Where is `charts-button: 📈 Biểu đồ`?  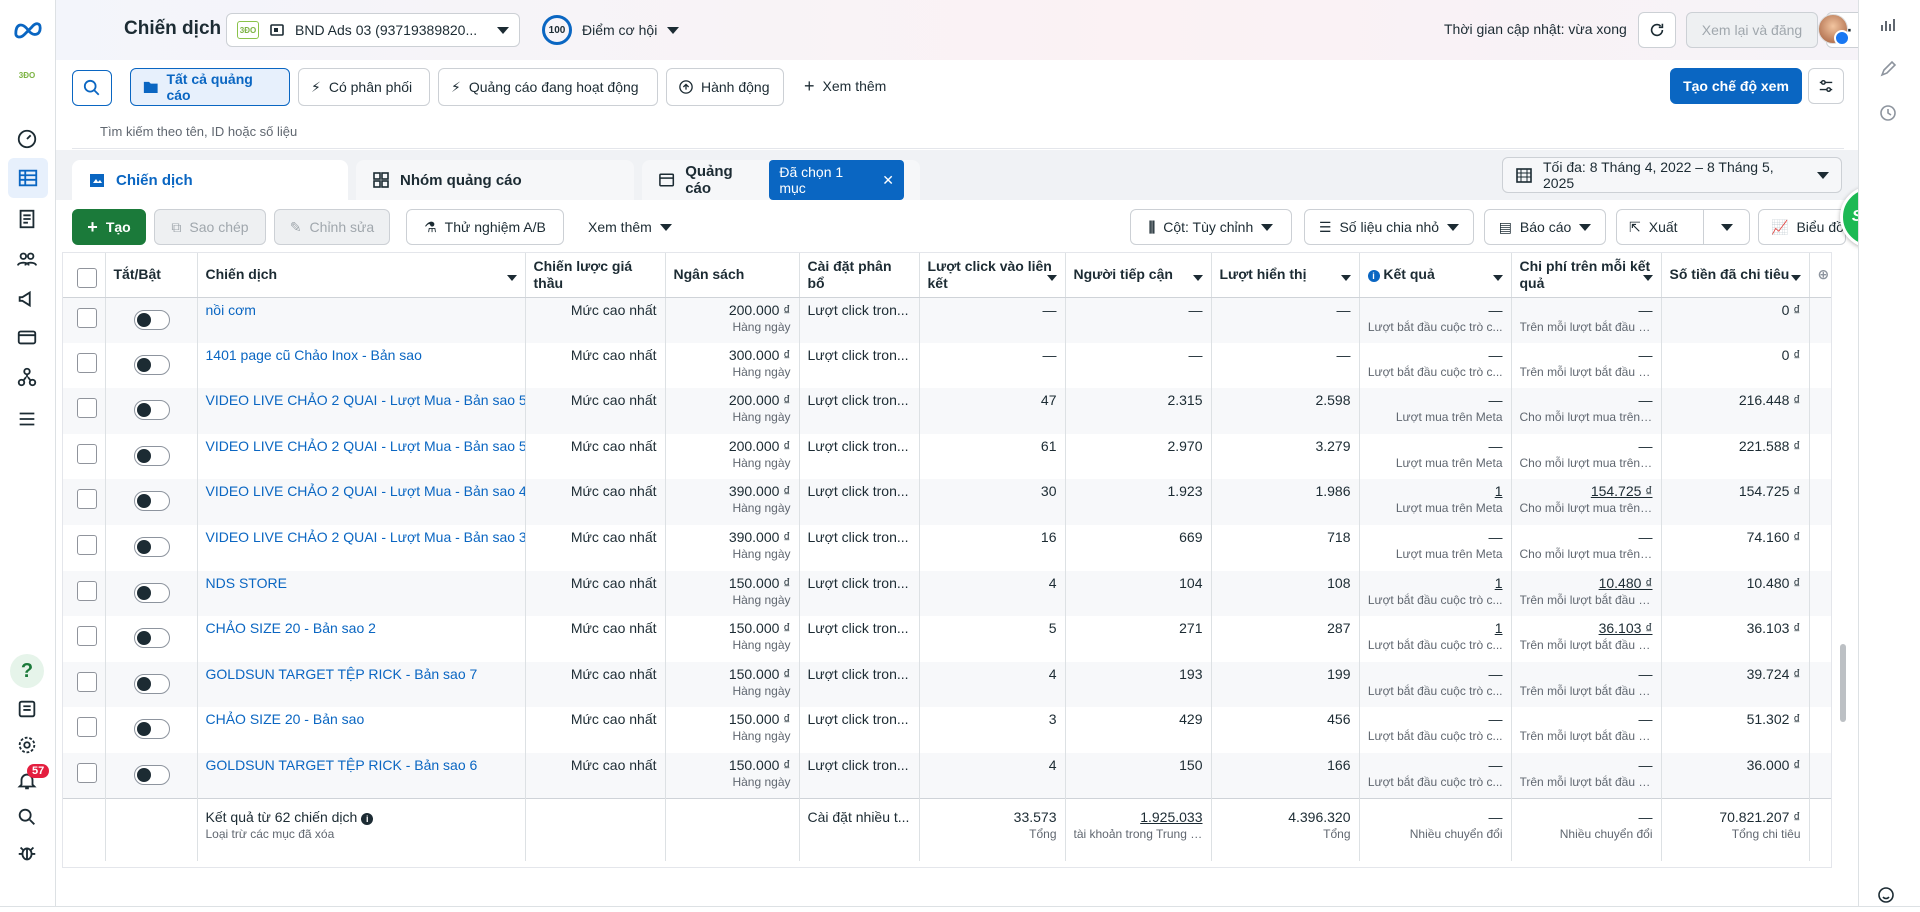
charts-button: 📈 Biểu đồ is located at coordinates (1802, 227).